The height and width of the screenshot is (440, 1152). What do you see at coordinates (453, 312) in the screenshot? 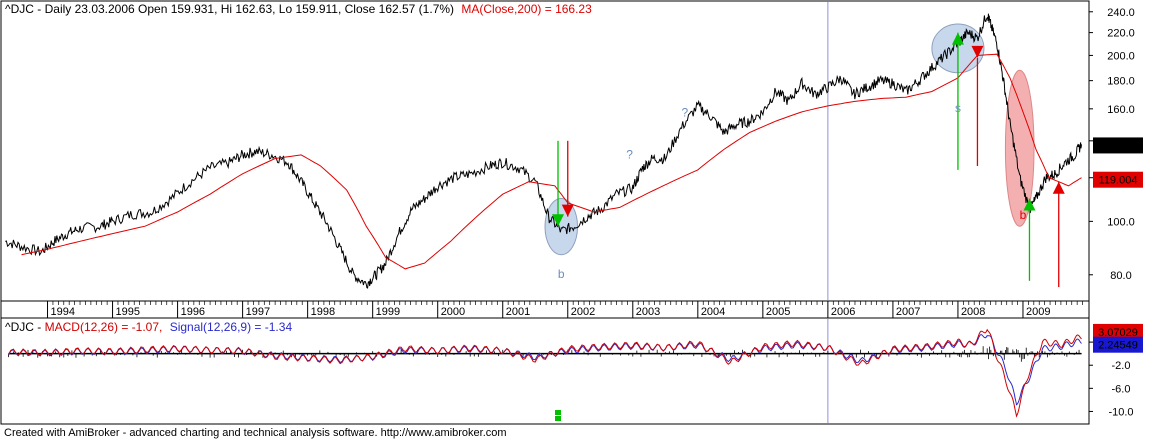
I see `x-tick-label-2000: 2000` at bounding box center [453, 312].